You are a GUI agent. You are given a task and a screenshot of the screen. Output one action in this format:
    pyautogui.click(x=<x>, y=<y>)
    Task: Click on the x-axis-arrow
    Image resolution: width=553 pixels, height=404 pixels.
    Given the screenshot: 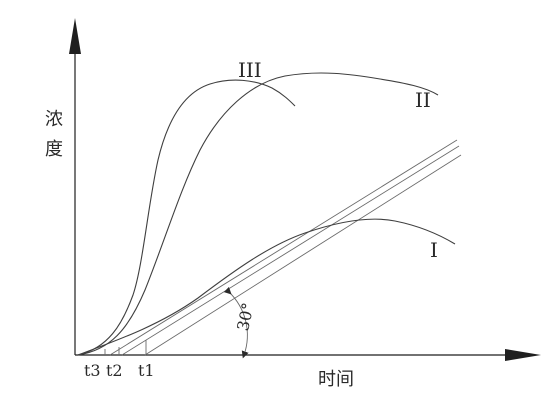 What is the action you would take?
    pyautogui.click(x=523, y=355)
    